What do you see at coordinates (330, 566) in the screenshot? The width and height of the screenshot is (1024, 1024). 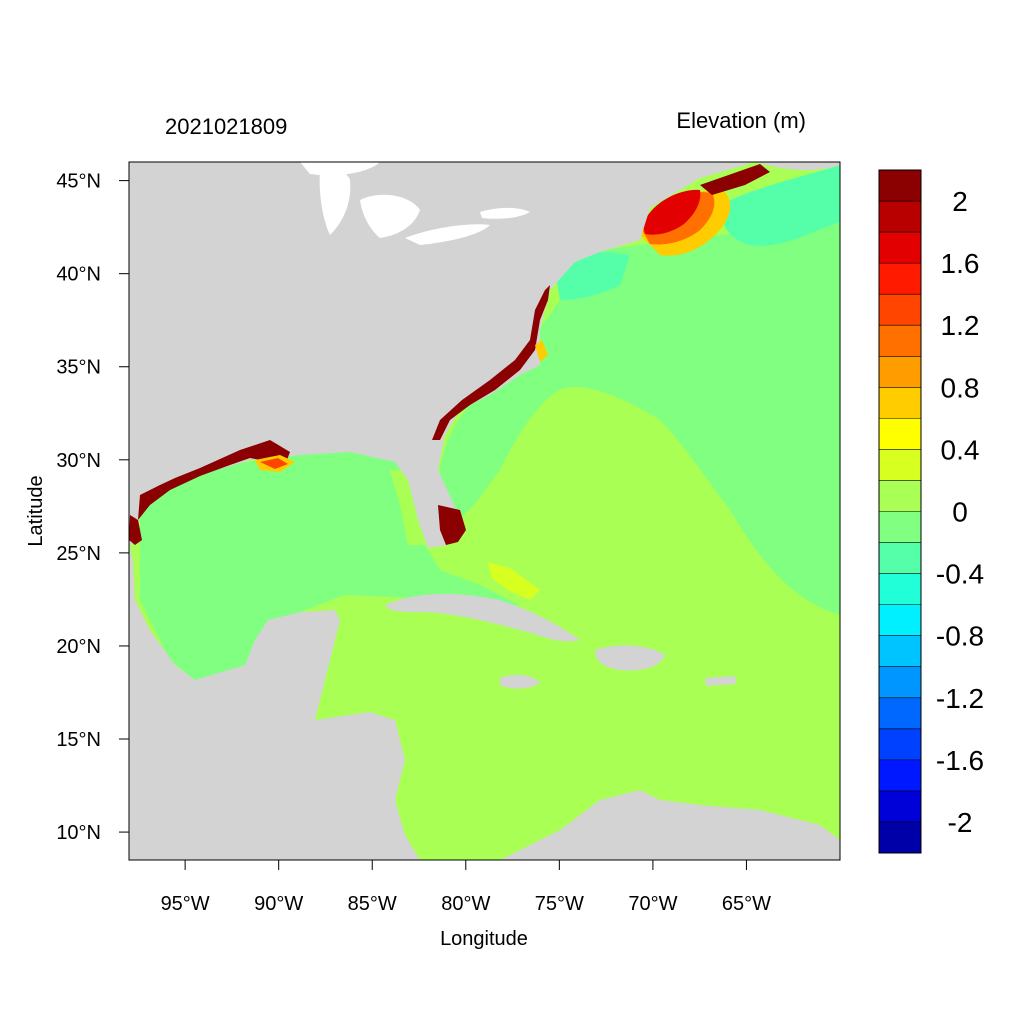 I see `gulf-water` at bounding box center [330, 566].